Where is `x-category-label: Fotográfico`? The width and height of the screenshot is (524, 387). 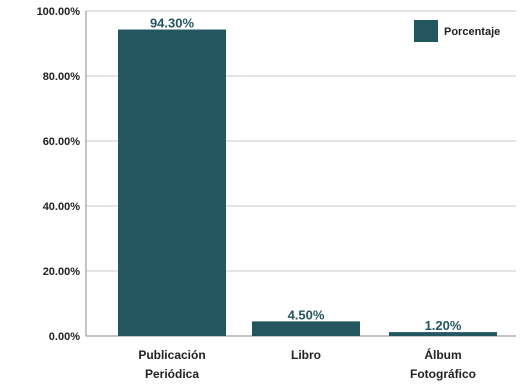
x-category-label: Fotográfico is located at coordinates (443, 374).